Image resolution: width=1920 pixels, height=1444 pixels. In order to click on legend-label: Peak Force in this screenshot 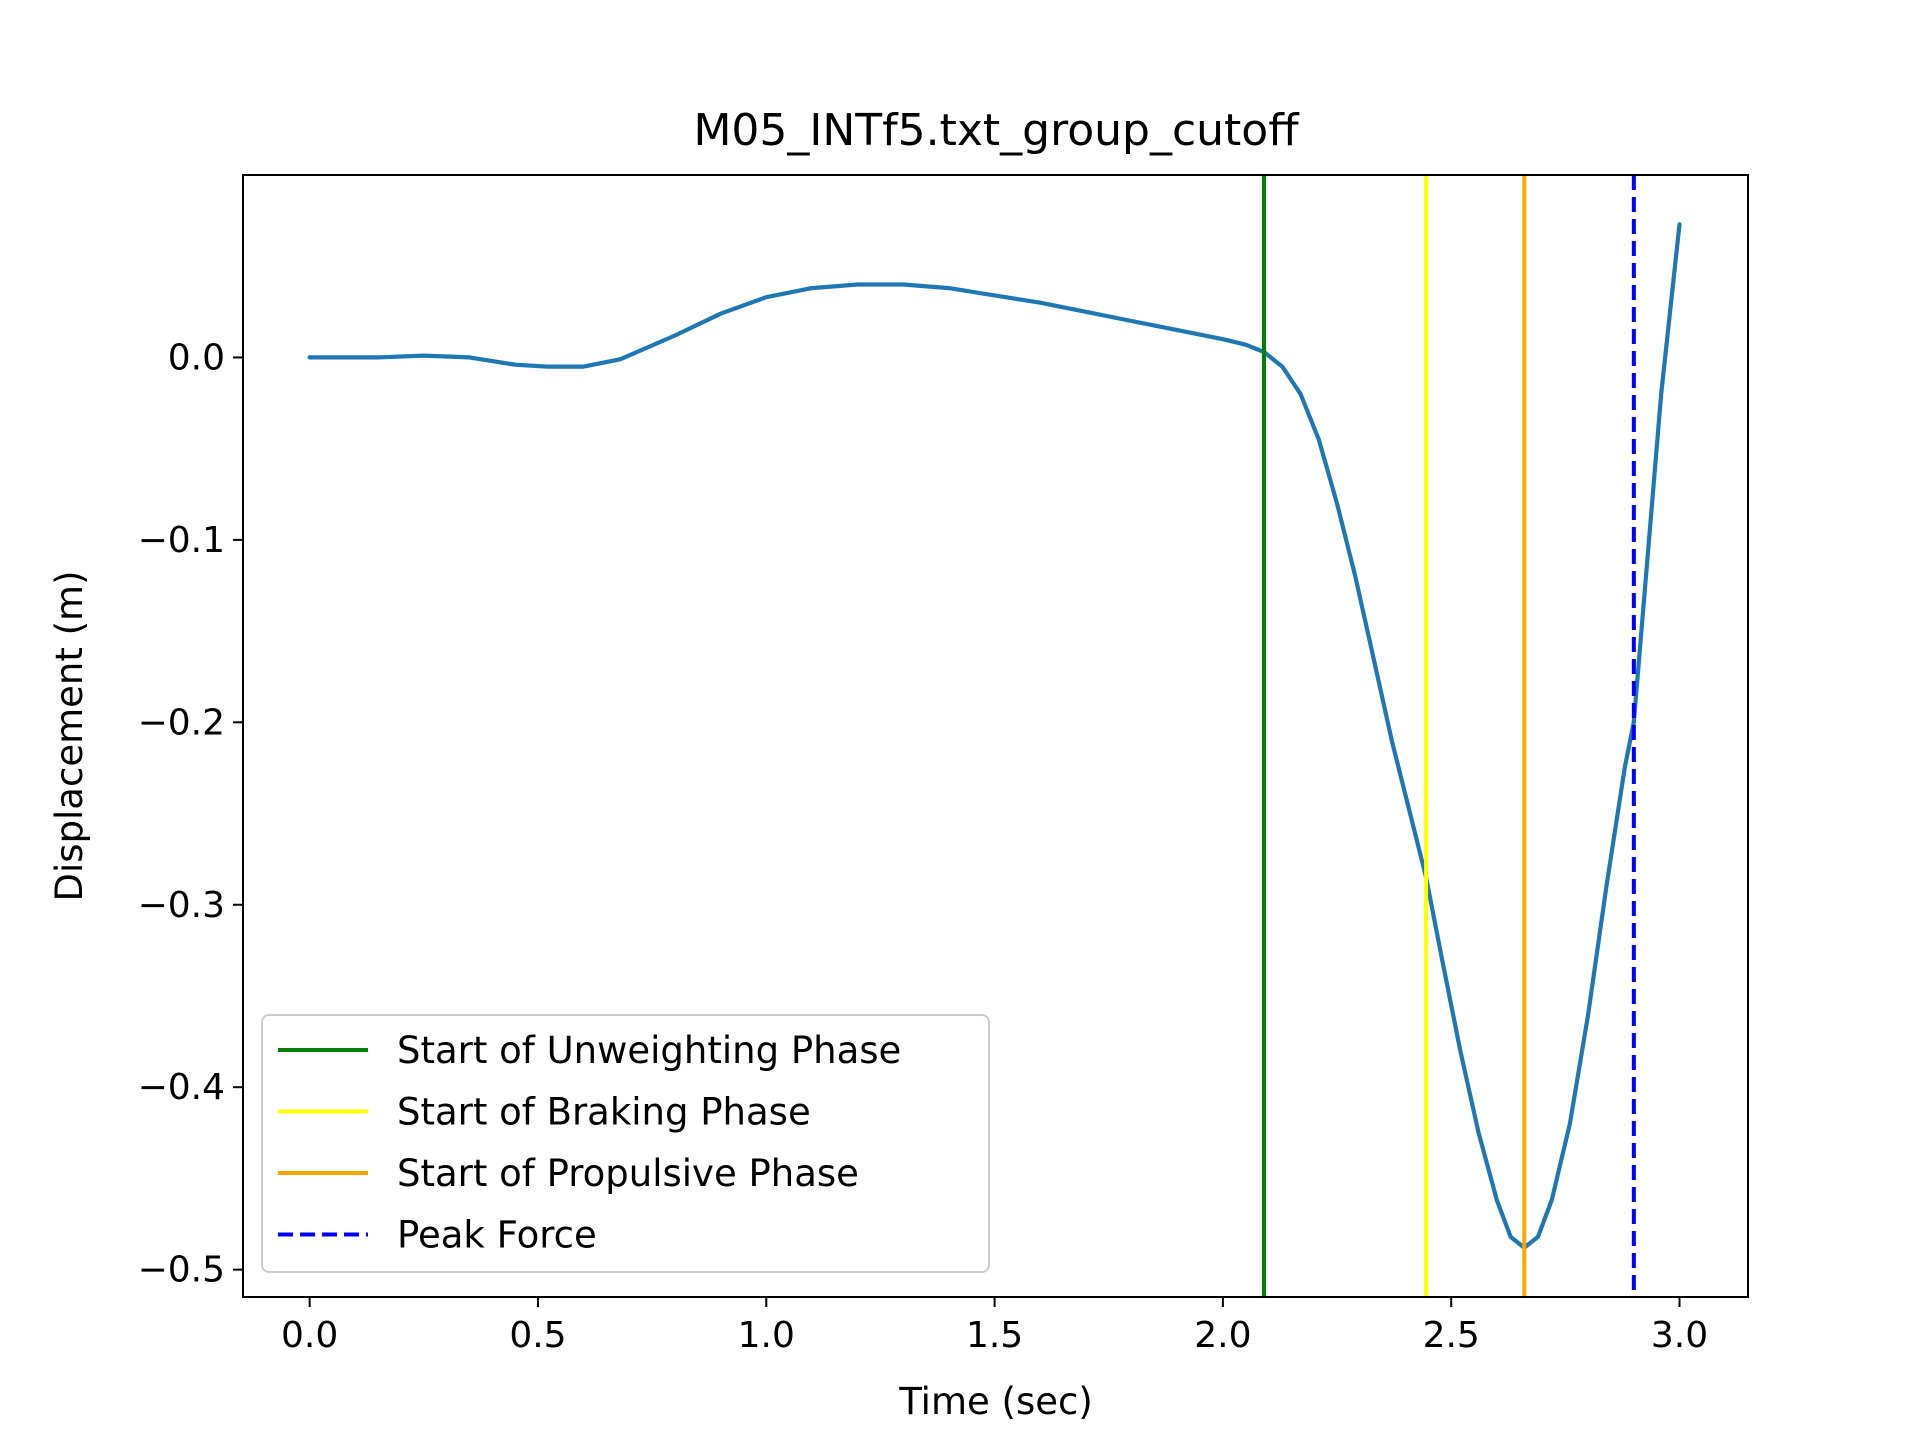, I will do `click(497, 1235)`.